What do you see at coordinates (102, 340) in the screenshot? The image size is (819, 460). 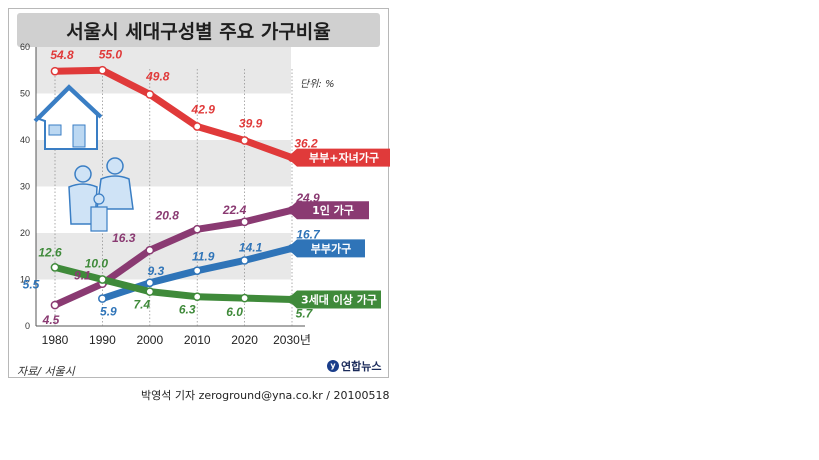 I see `x-tick-label: 1990` at bounding box center [102, 340].